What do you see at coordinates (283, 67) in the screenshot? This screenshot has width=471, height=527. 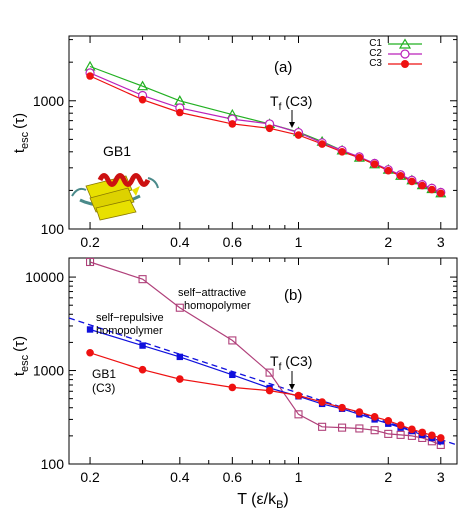 I see `panel-label: (a)` at bounding box center [283, 67].